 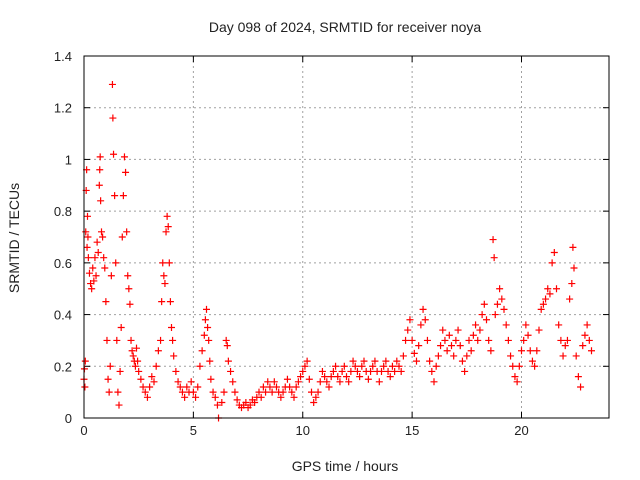 What do you see at coordinates (63, 263) in the screenshot?
I see `y-tick-label: 0.6` at bounding box center [63, 263].